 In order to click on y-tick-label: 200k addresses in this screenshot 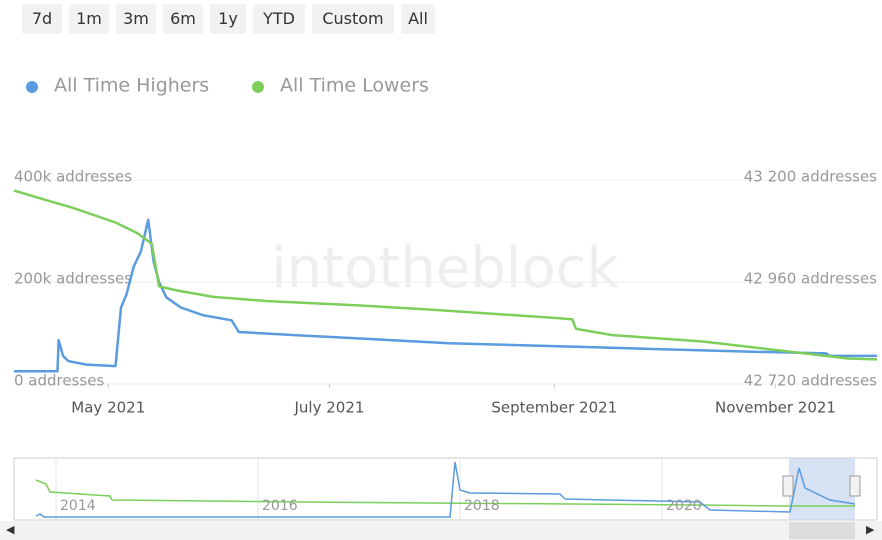, I will do `click(73, 279)`.